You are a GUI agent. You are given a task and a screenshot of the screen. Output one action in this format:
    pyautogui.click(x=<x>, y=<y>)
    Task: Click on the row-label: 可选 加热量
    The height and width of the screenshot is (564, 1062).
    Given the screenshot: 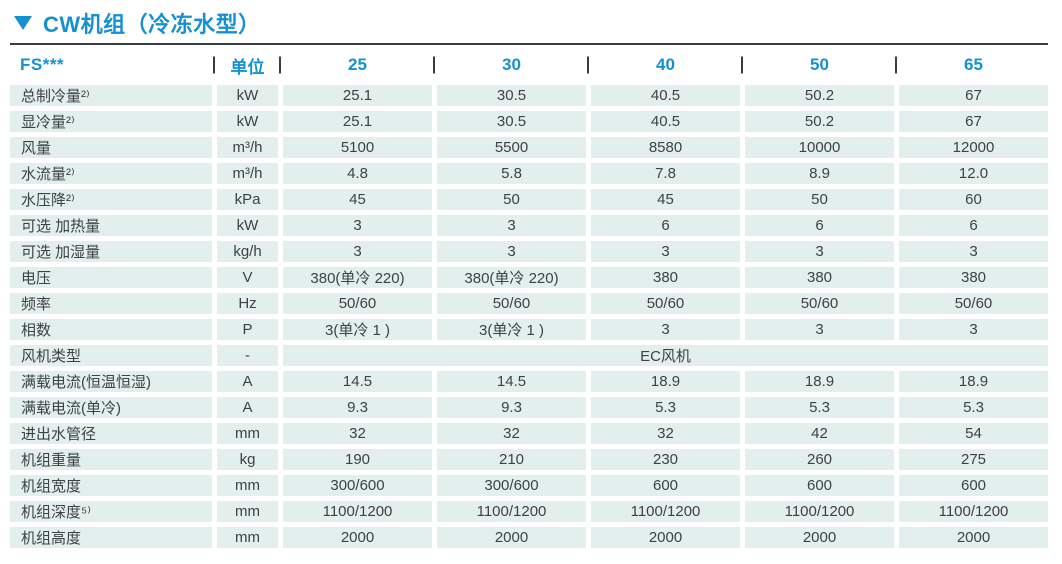 What is the action you would take?
    pyautogui.click(x=111, y=225)
    